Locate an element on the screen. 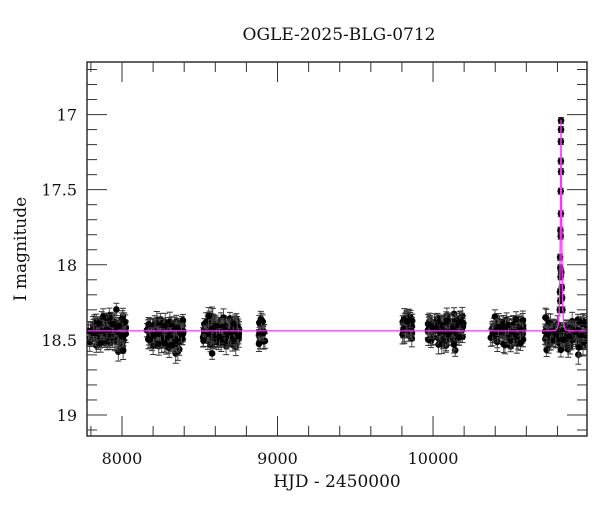 Image resolution: width=600 pixels, height=512 pixels. chart-title: OGLE-2025-BLG-0712 is located at coordinates (339, 35).